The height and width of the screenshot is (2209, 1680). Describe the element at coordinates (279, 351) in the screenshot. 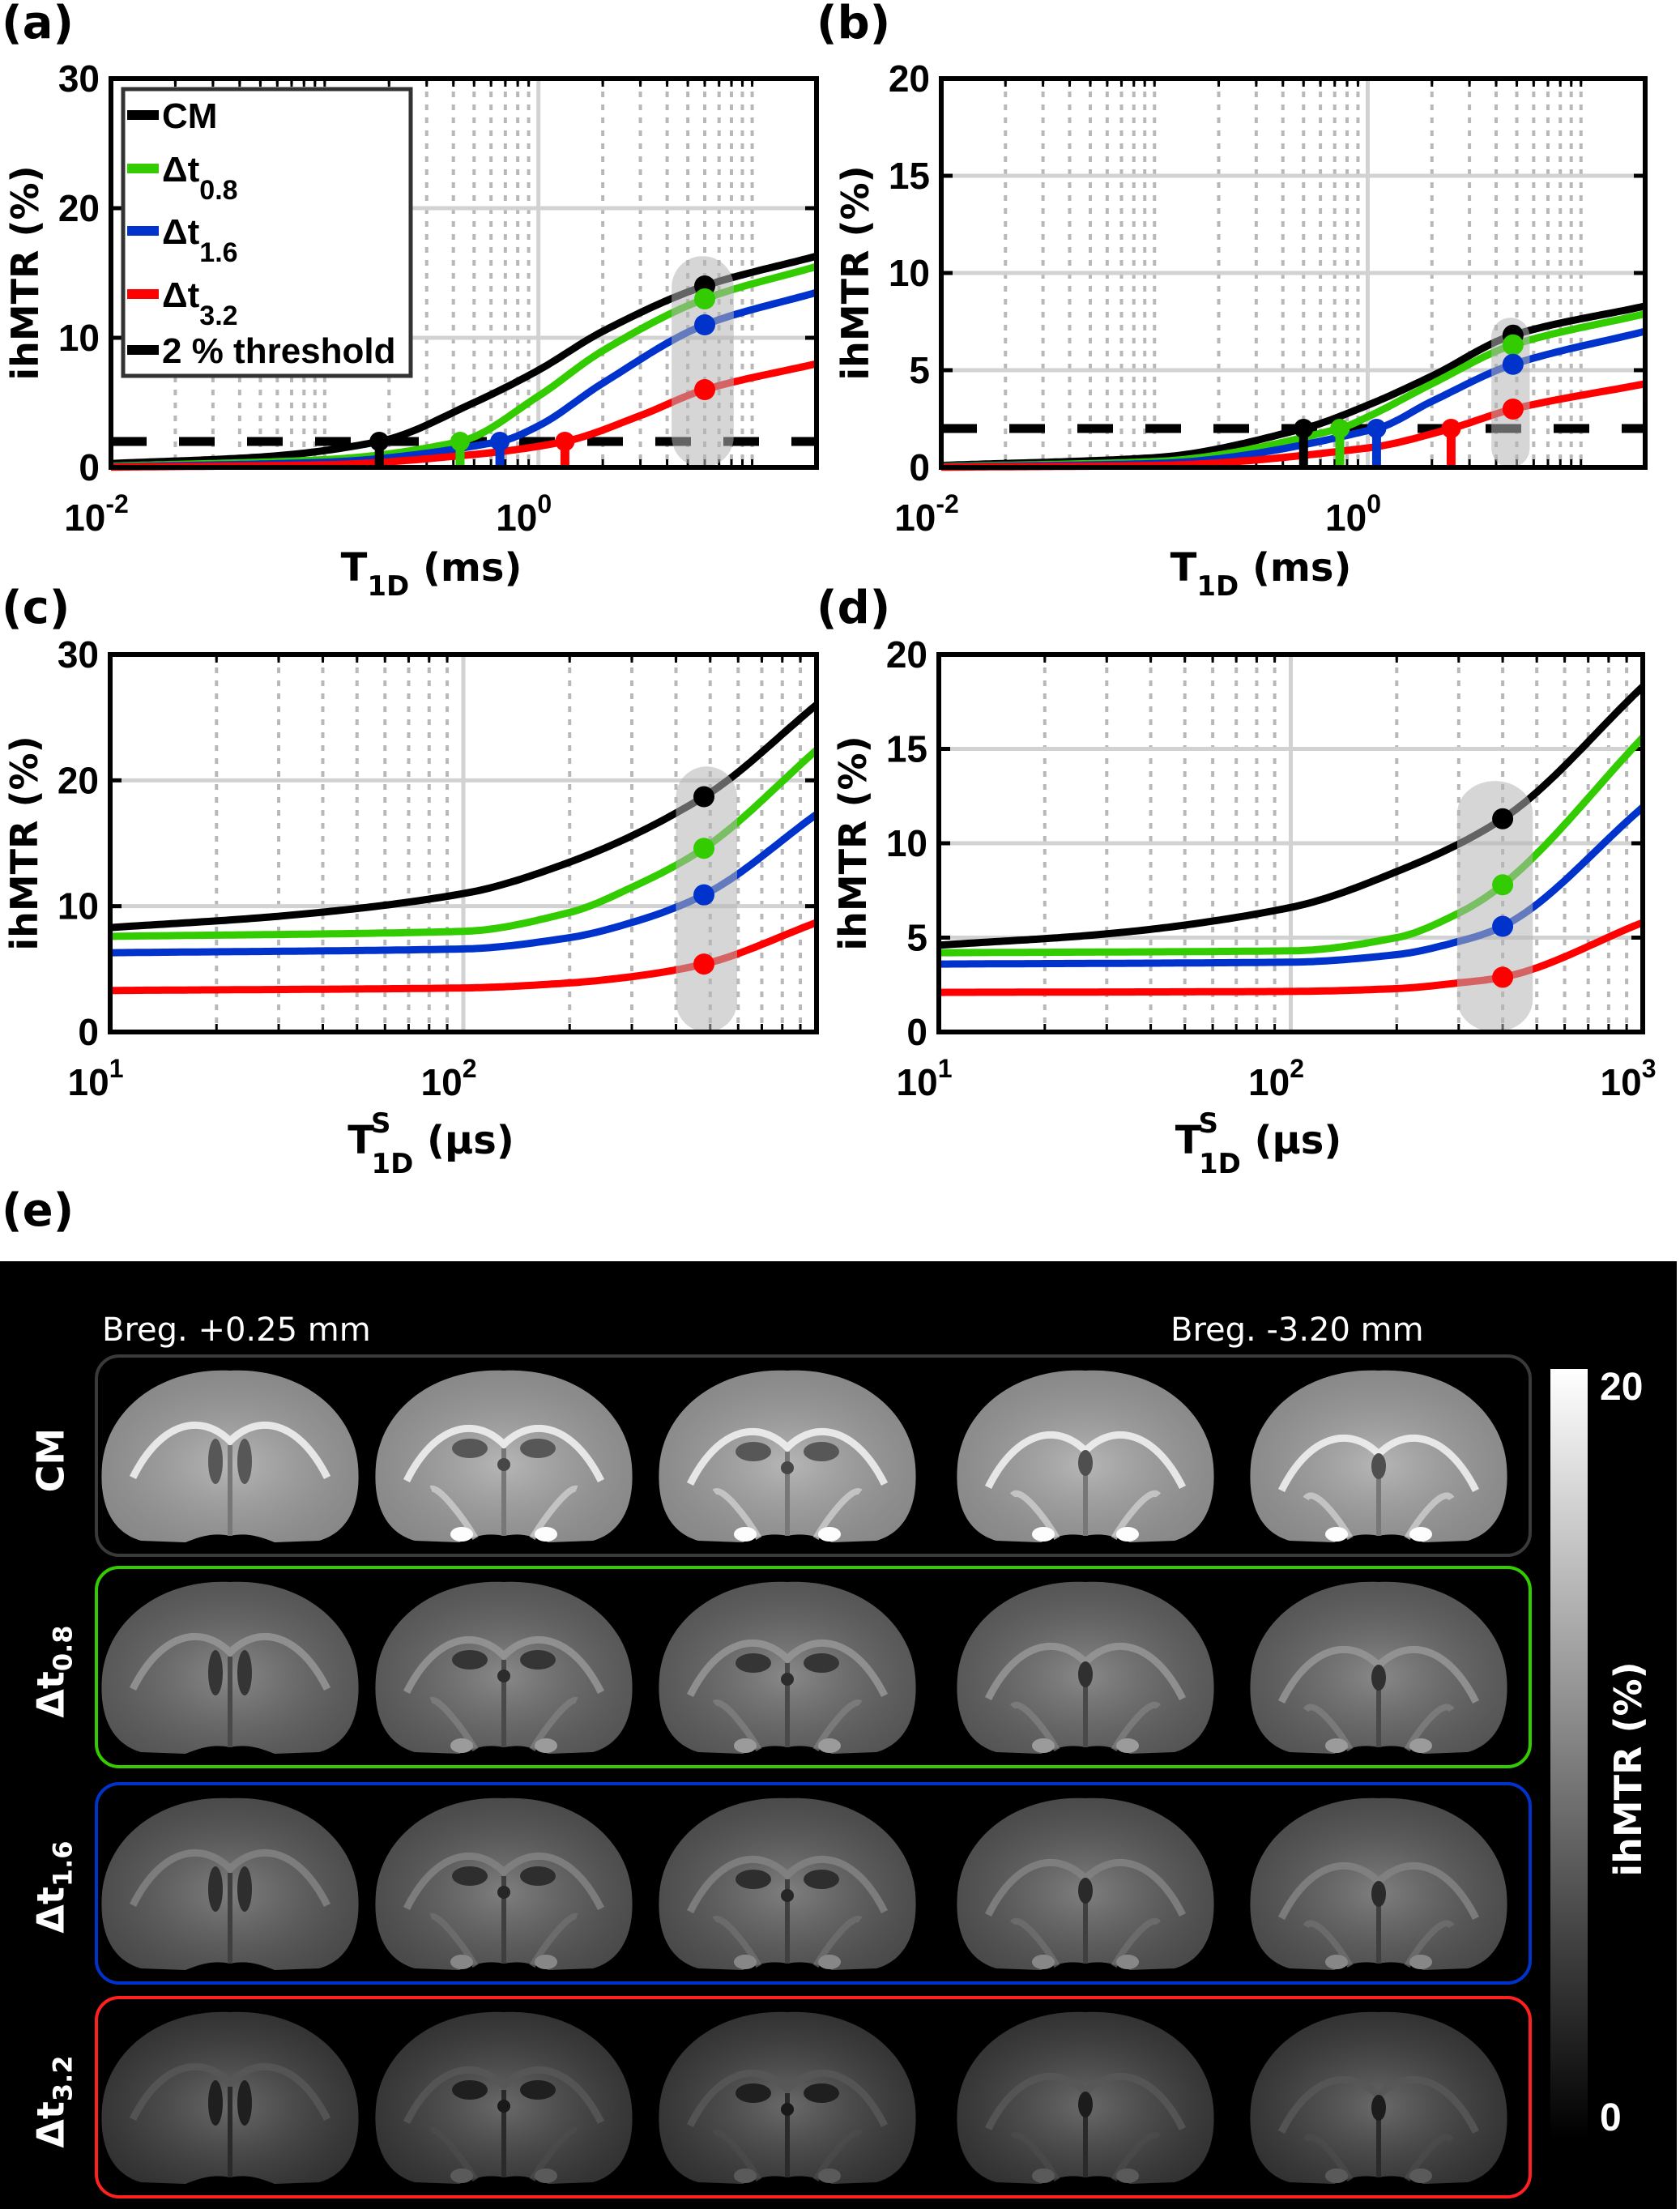

I see `legend-entry: 2 % threshold` at that location.